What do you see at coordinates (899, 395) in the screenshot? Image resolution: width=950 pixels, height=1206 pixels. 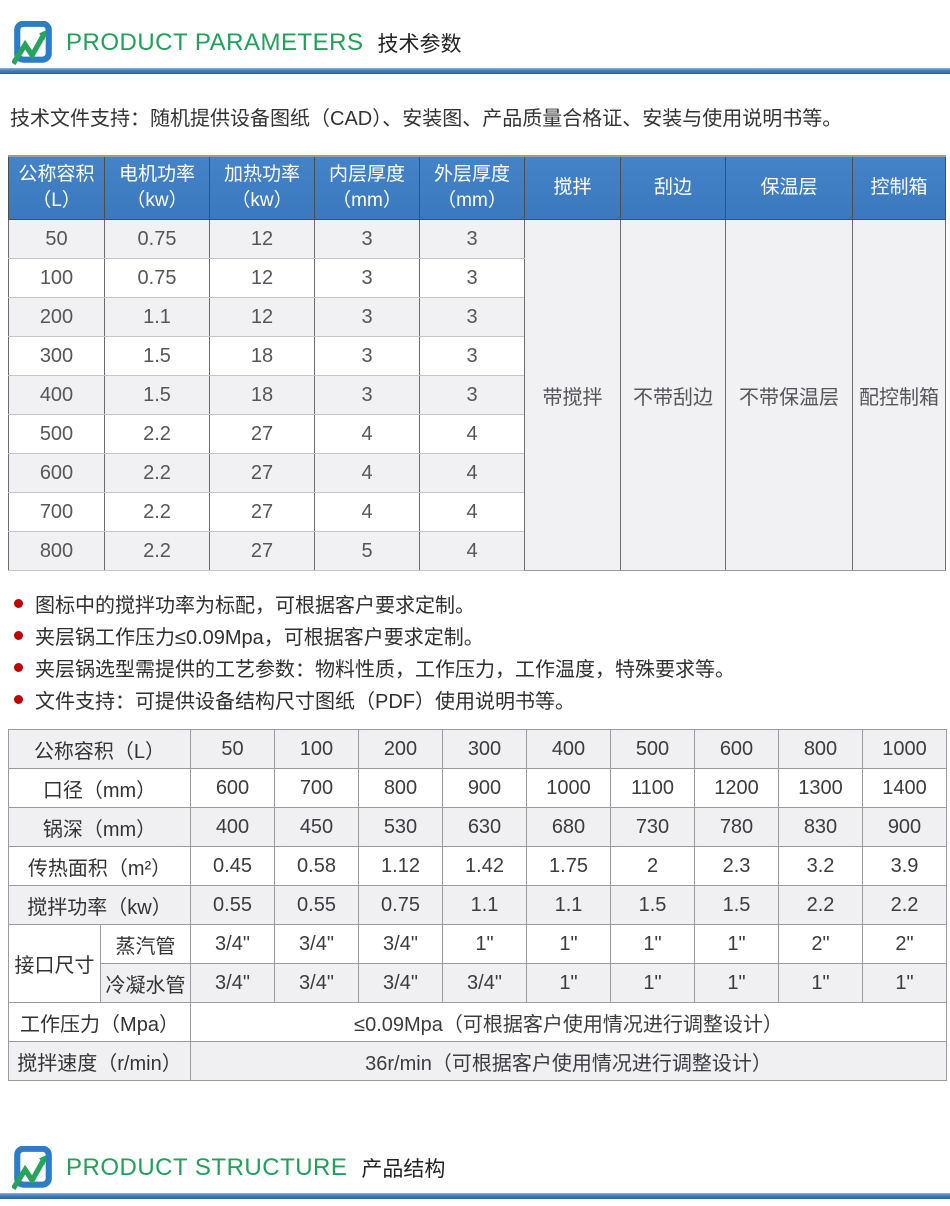 I see `merged-cell-control-box: 配控制箱` at bounding box center [899, 395].